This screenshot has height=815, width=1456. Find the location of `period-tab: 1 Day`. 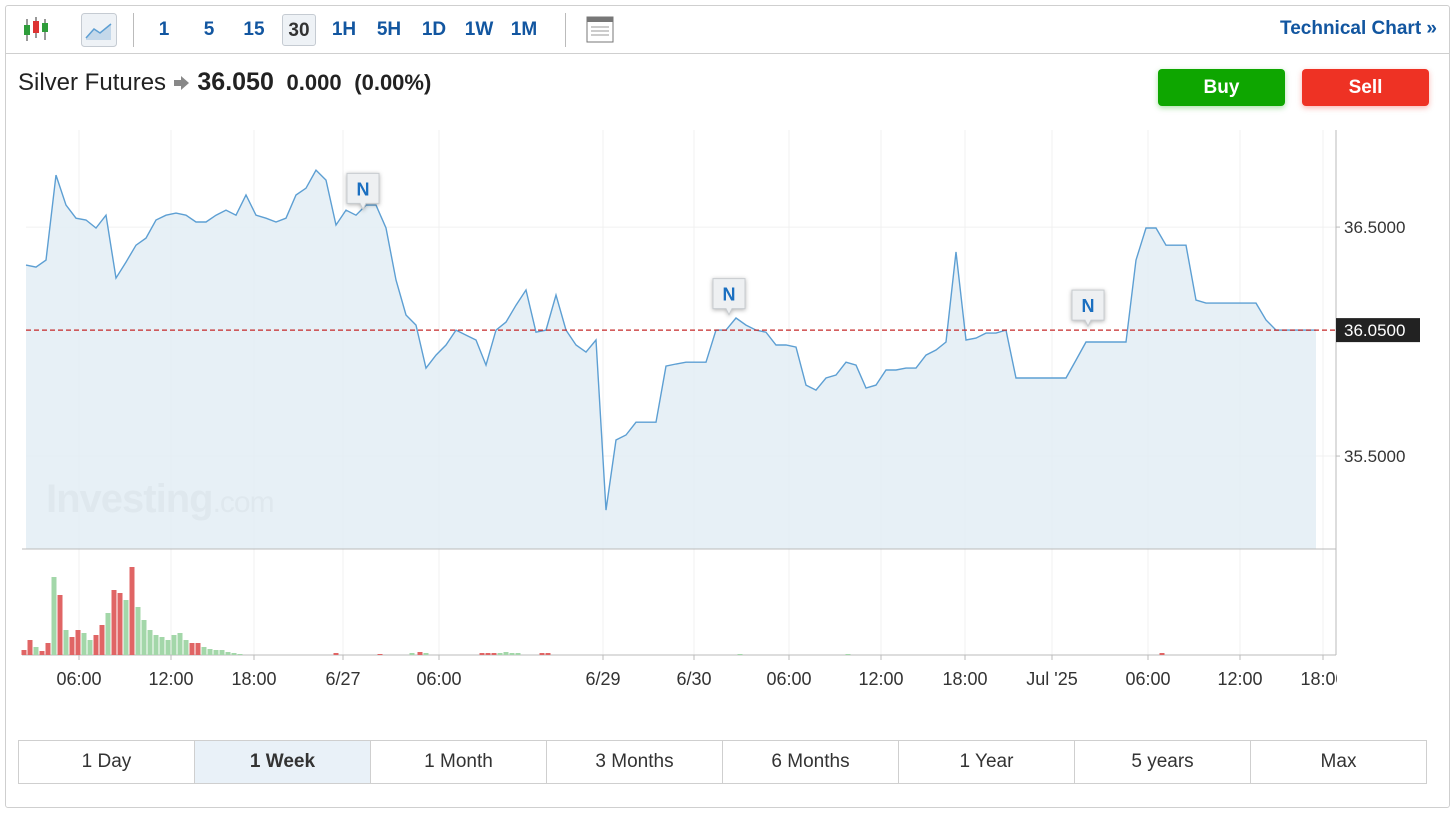

period-tab: 1 Day is located at coordinates (106, 761).